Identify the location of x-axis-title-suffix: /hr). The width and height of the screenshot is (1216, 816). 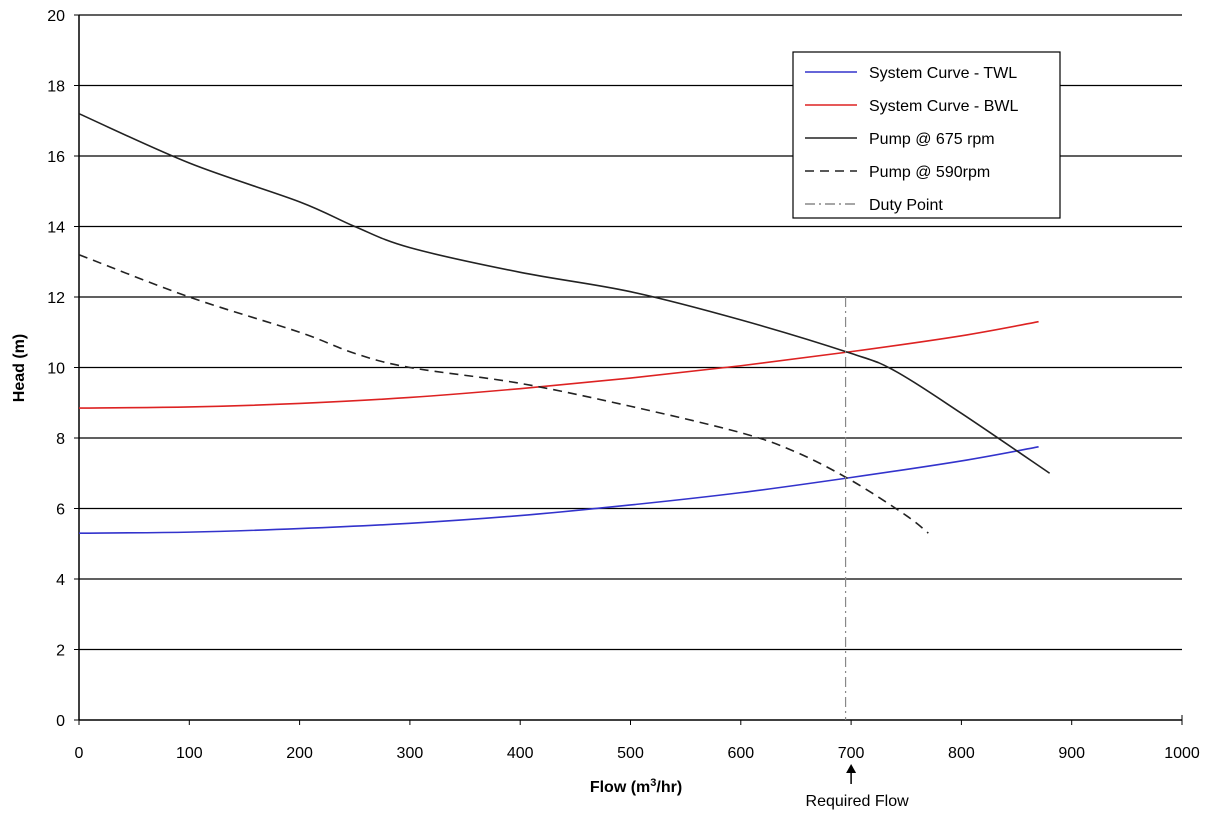
(669, 787).